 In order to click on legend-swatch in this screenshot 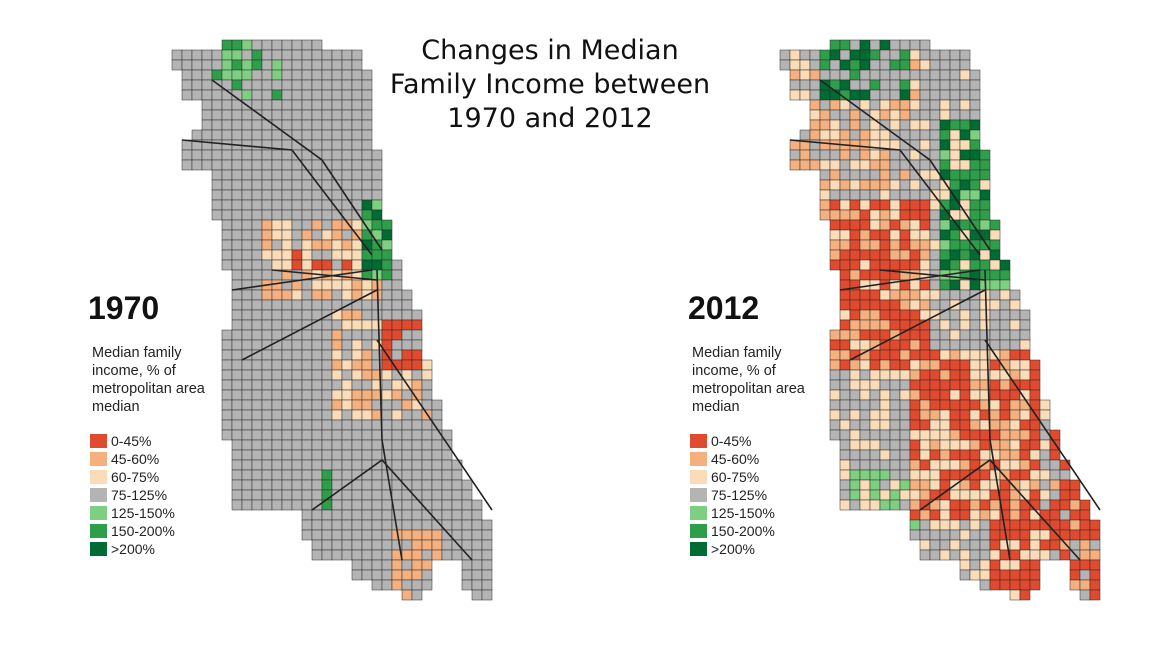, I will do `click(98, 549)`.